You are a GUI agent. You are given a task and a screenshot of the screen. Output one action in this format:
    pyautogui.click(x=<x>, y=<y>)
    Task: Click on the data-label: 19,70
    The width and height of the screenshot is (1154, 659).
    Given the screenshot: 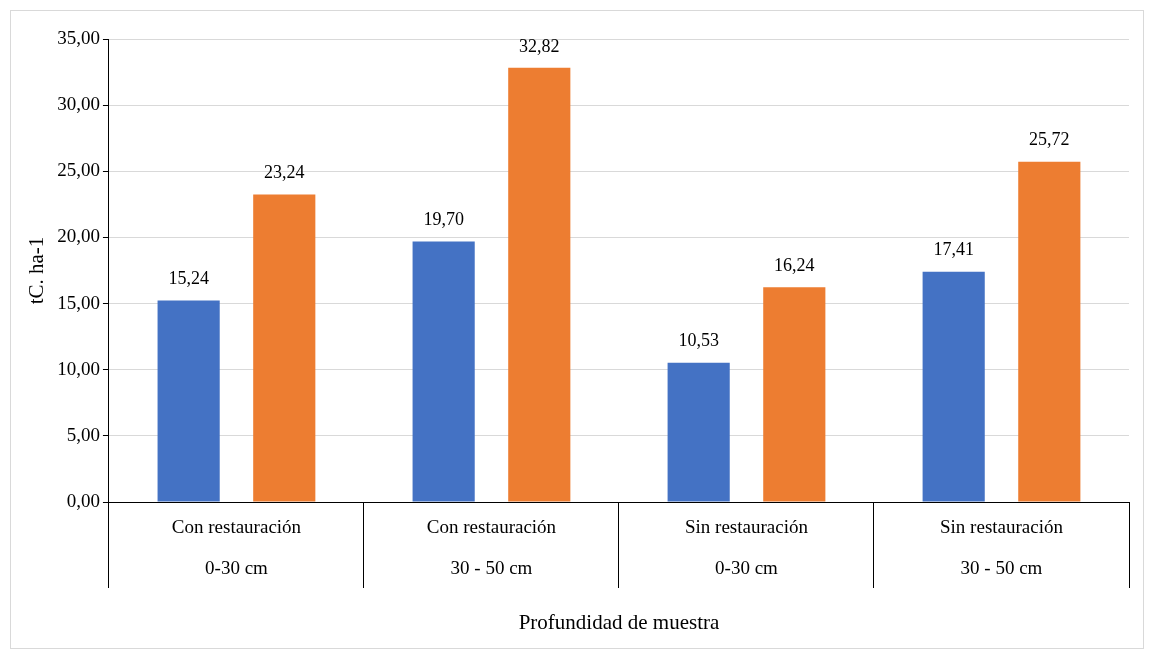 What is the action you would take?
    pyautogui.click(x=443, y=219)
    